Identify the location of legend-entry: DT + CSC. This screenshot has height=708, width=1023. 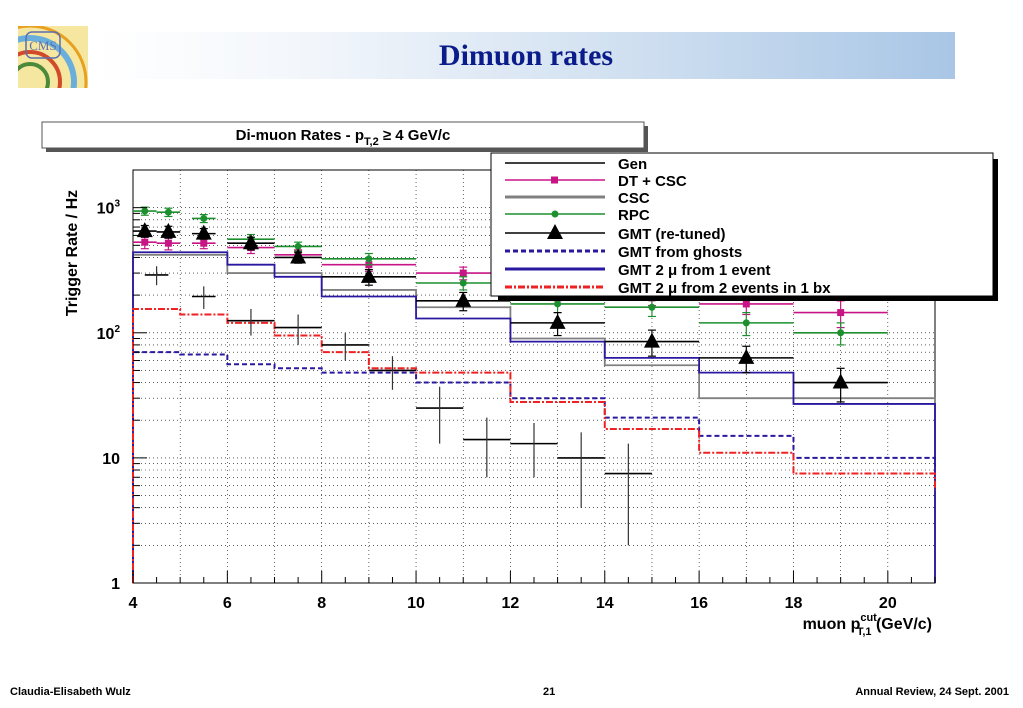
(596, 181).